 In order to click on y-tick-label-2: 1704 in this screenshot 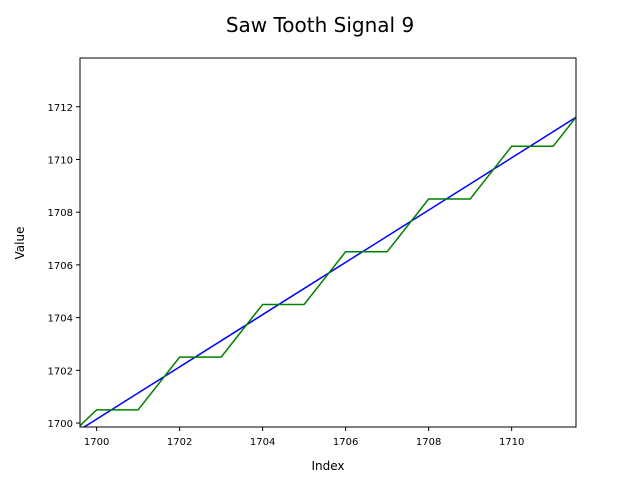, I will do `click(60, 319)`.